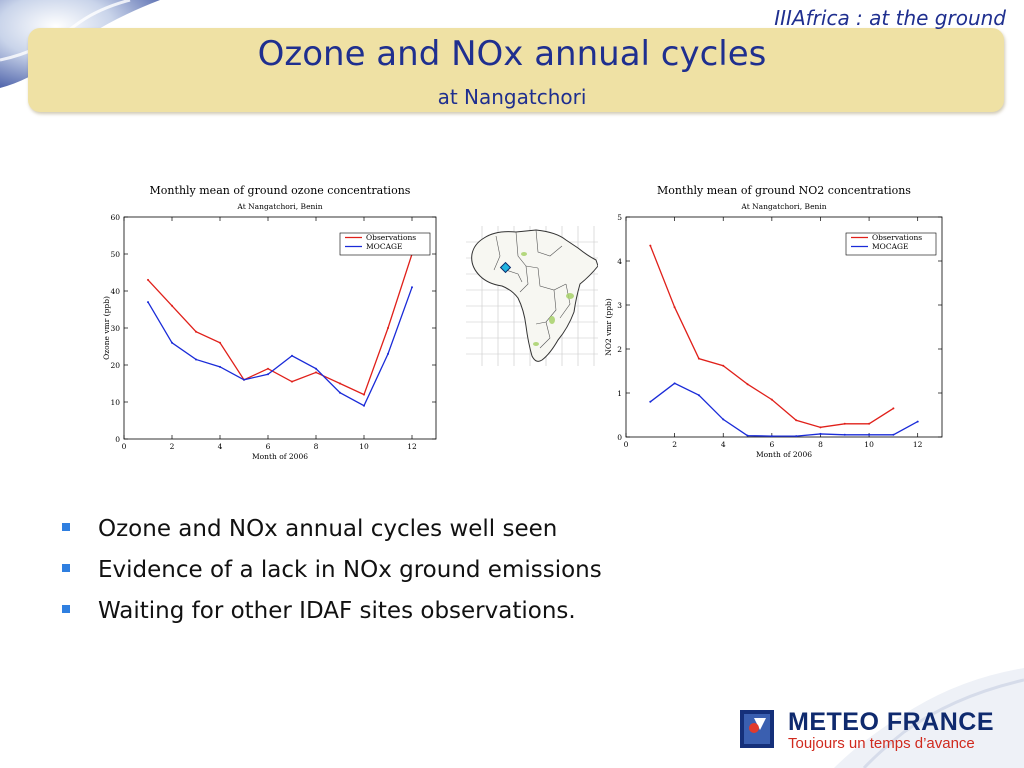  I want to click on country-borders, so click(532, 289).